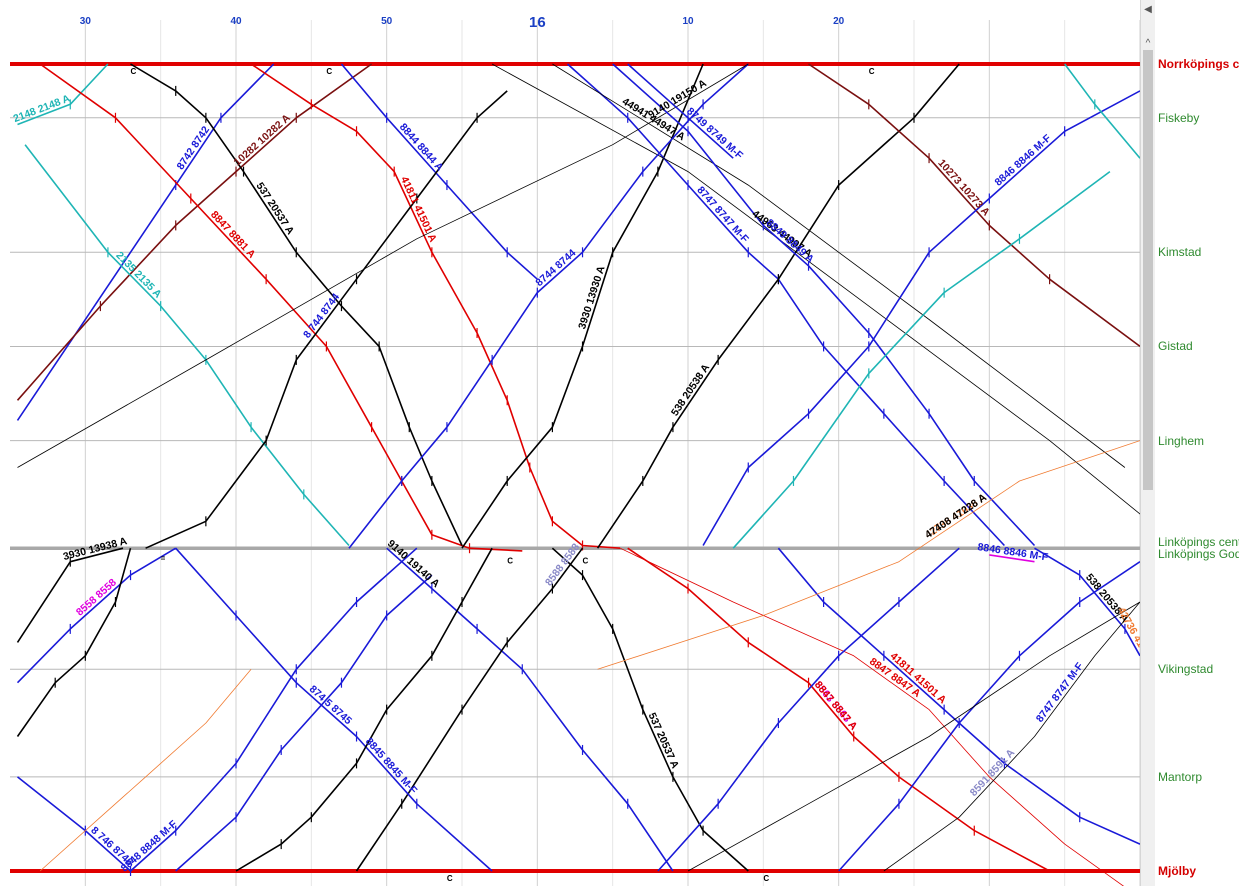  Describe the element at coordinates (993, 773) in the screenshot. I see `train-label: 8591 8591 A` at that location.